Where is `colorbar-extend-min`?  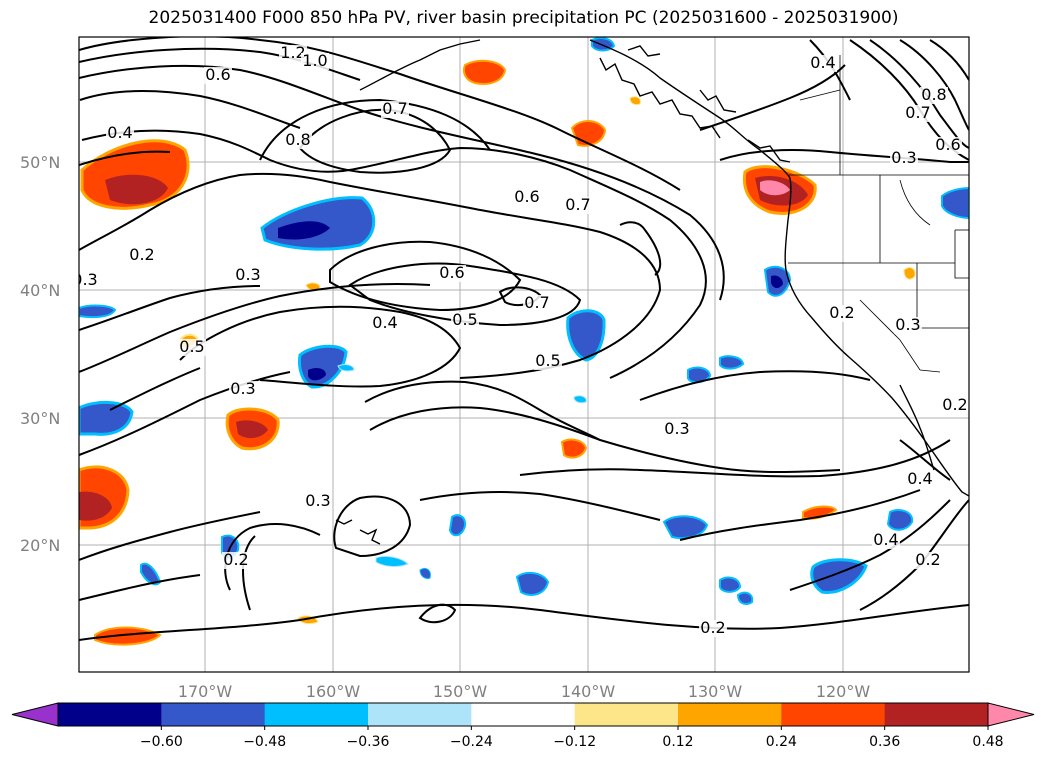
colorbar-extend-min is located at coordinates (35, 714).